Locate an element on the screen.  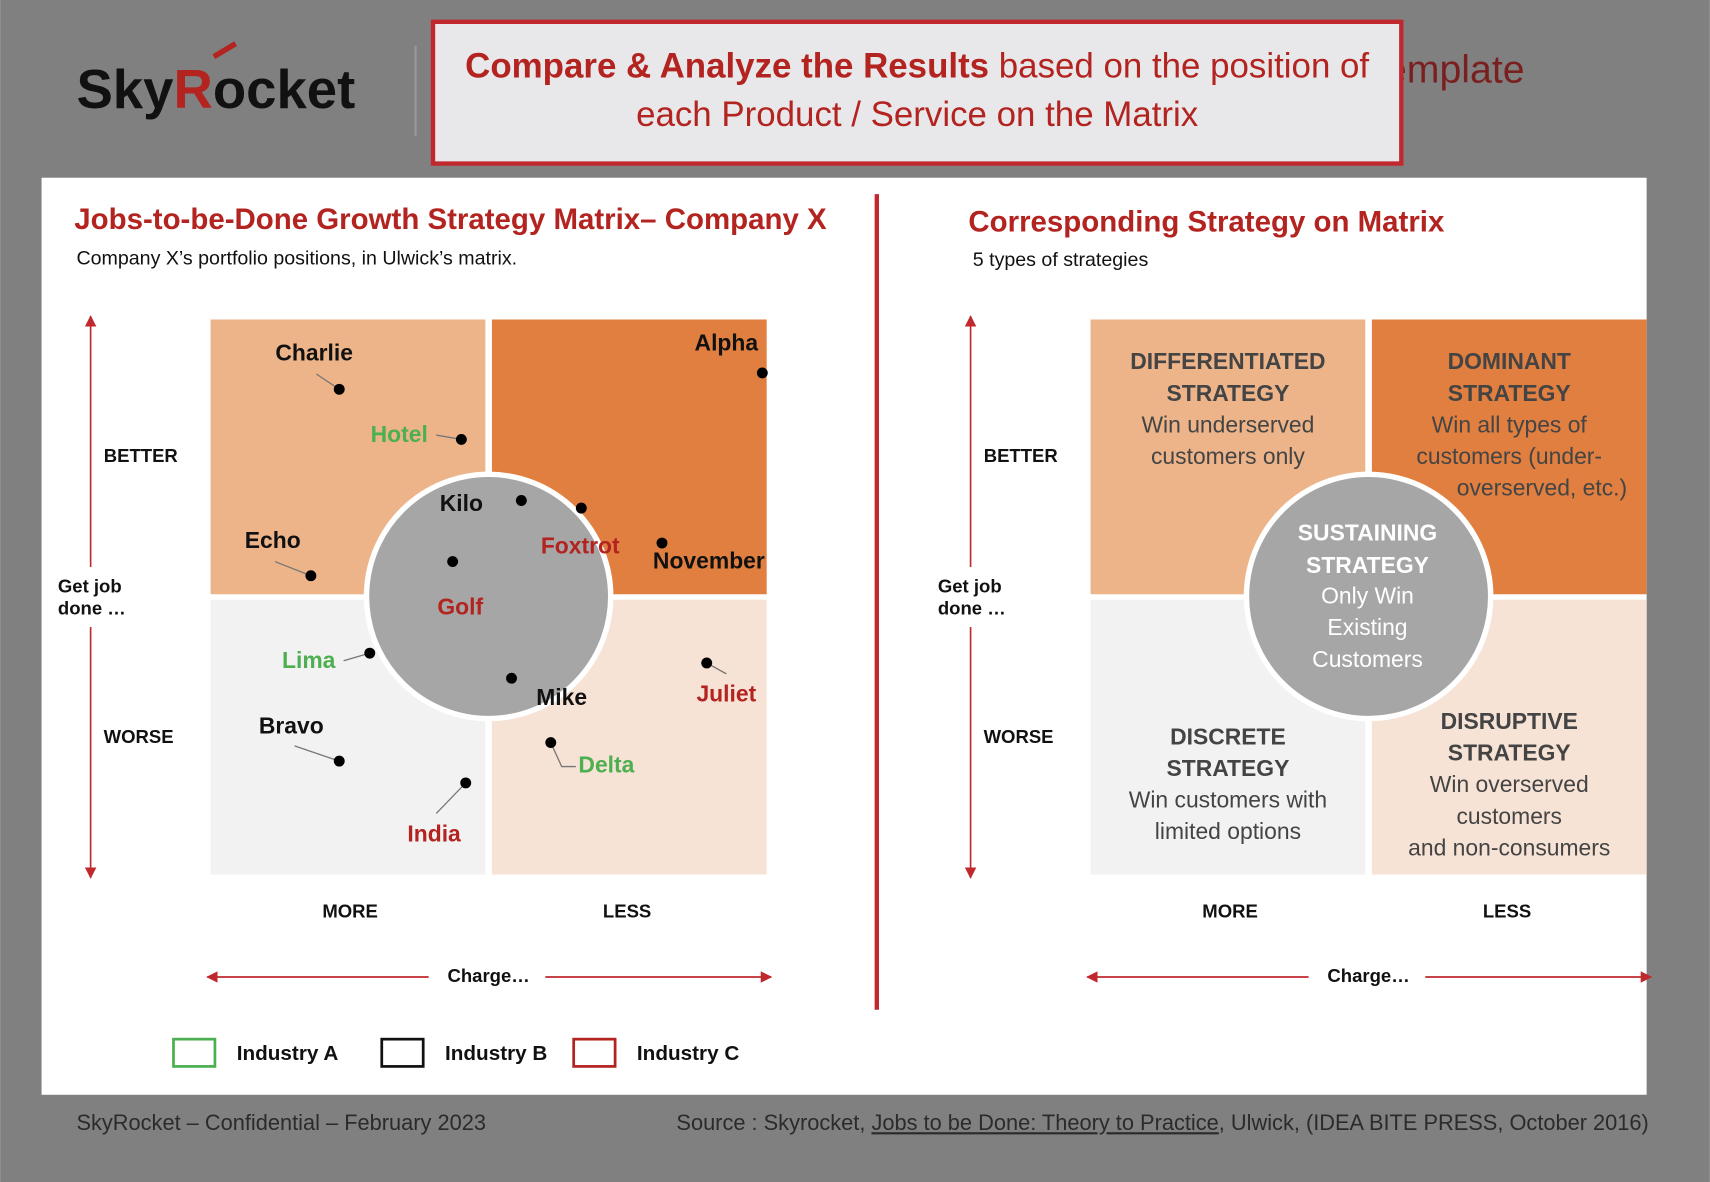
product-label: Foxtrot is located at coordinates (580, 545).